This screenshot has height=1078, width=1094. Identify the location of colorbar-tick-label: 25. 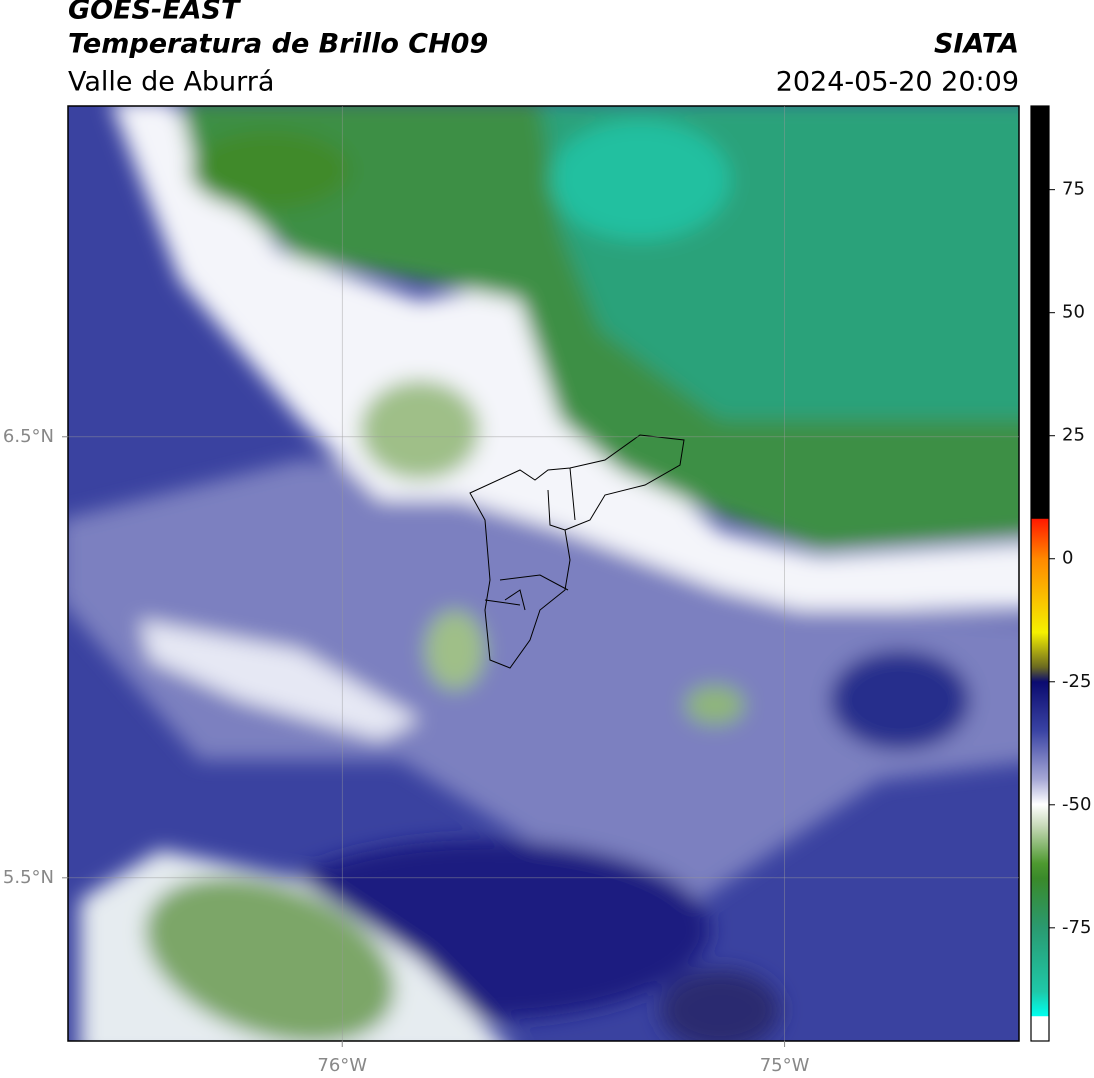
(1073, 435).